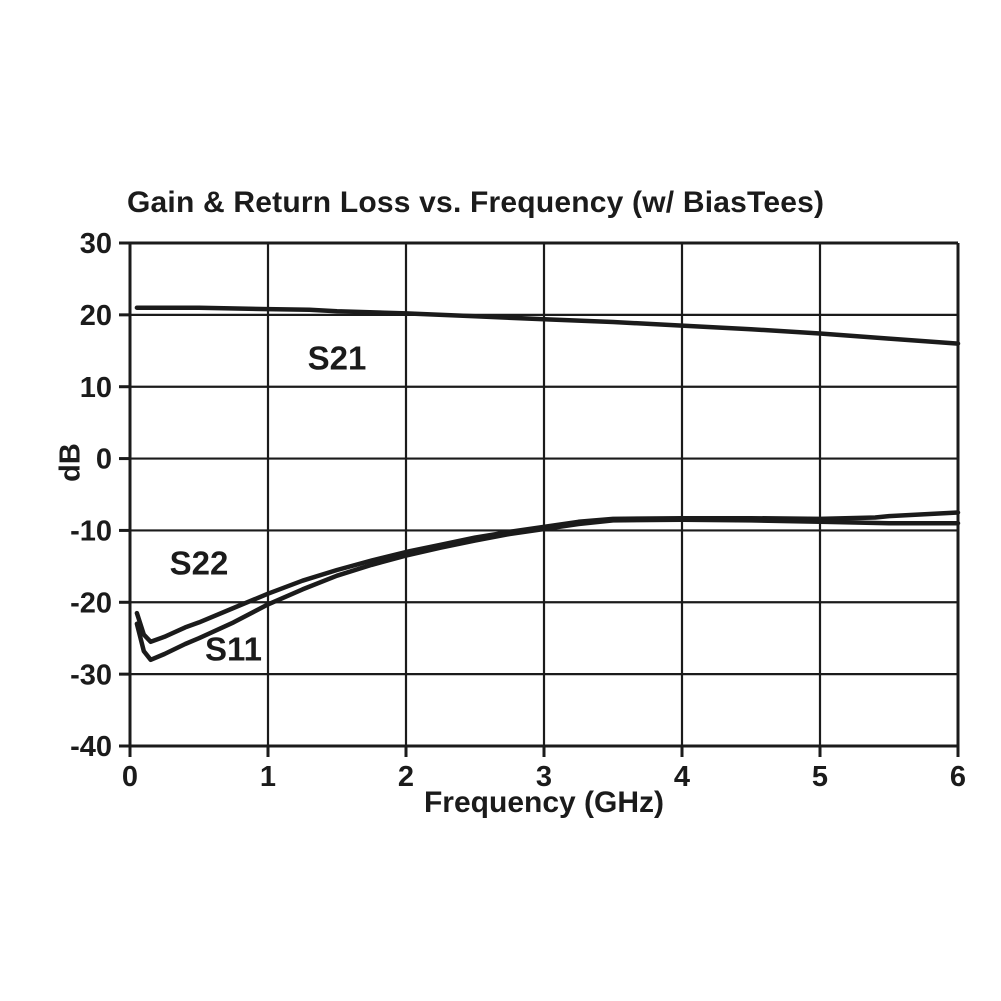 The image size is (1001, 1001). I want to click on y-tick-label: -20, so click(91, 603).